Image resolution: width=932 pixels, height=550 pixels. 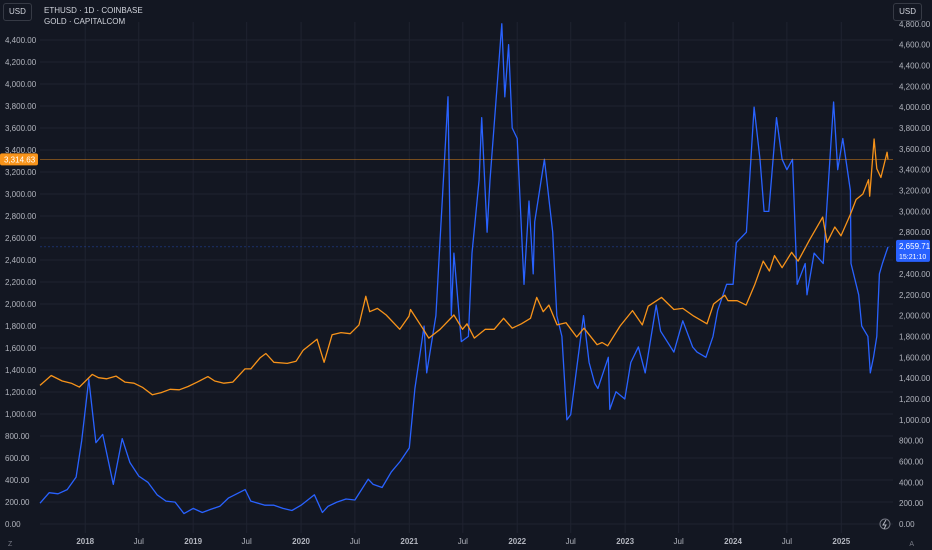 What do you see at coordinates (13, 524) in the screenshot?
I see `left-tick-label: 0.00` at bounding box center [13, 524].